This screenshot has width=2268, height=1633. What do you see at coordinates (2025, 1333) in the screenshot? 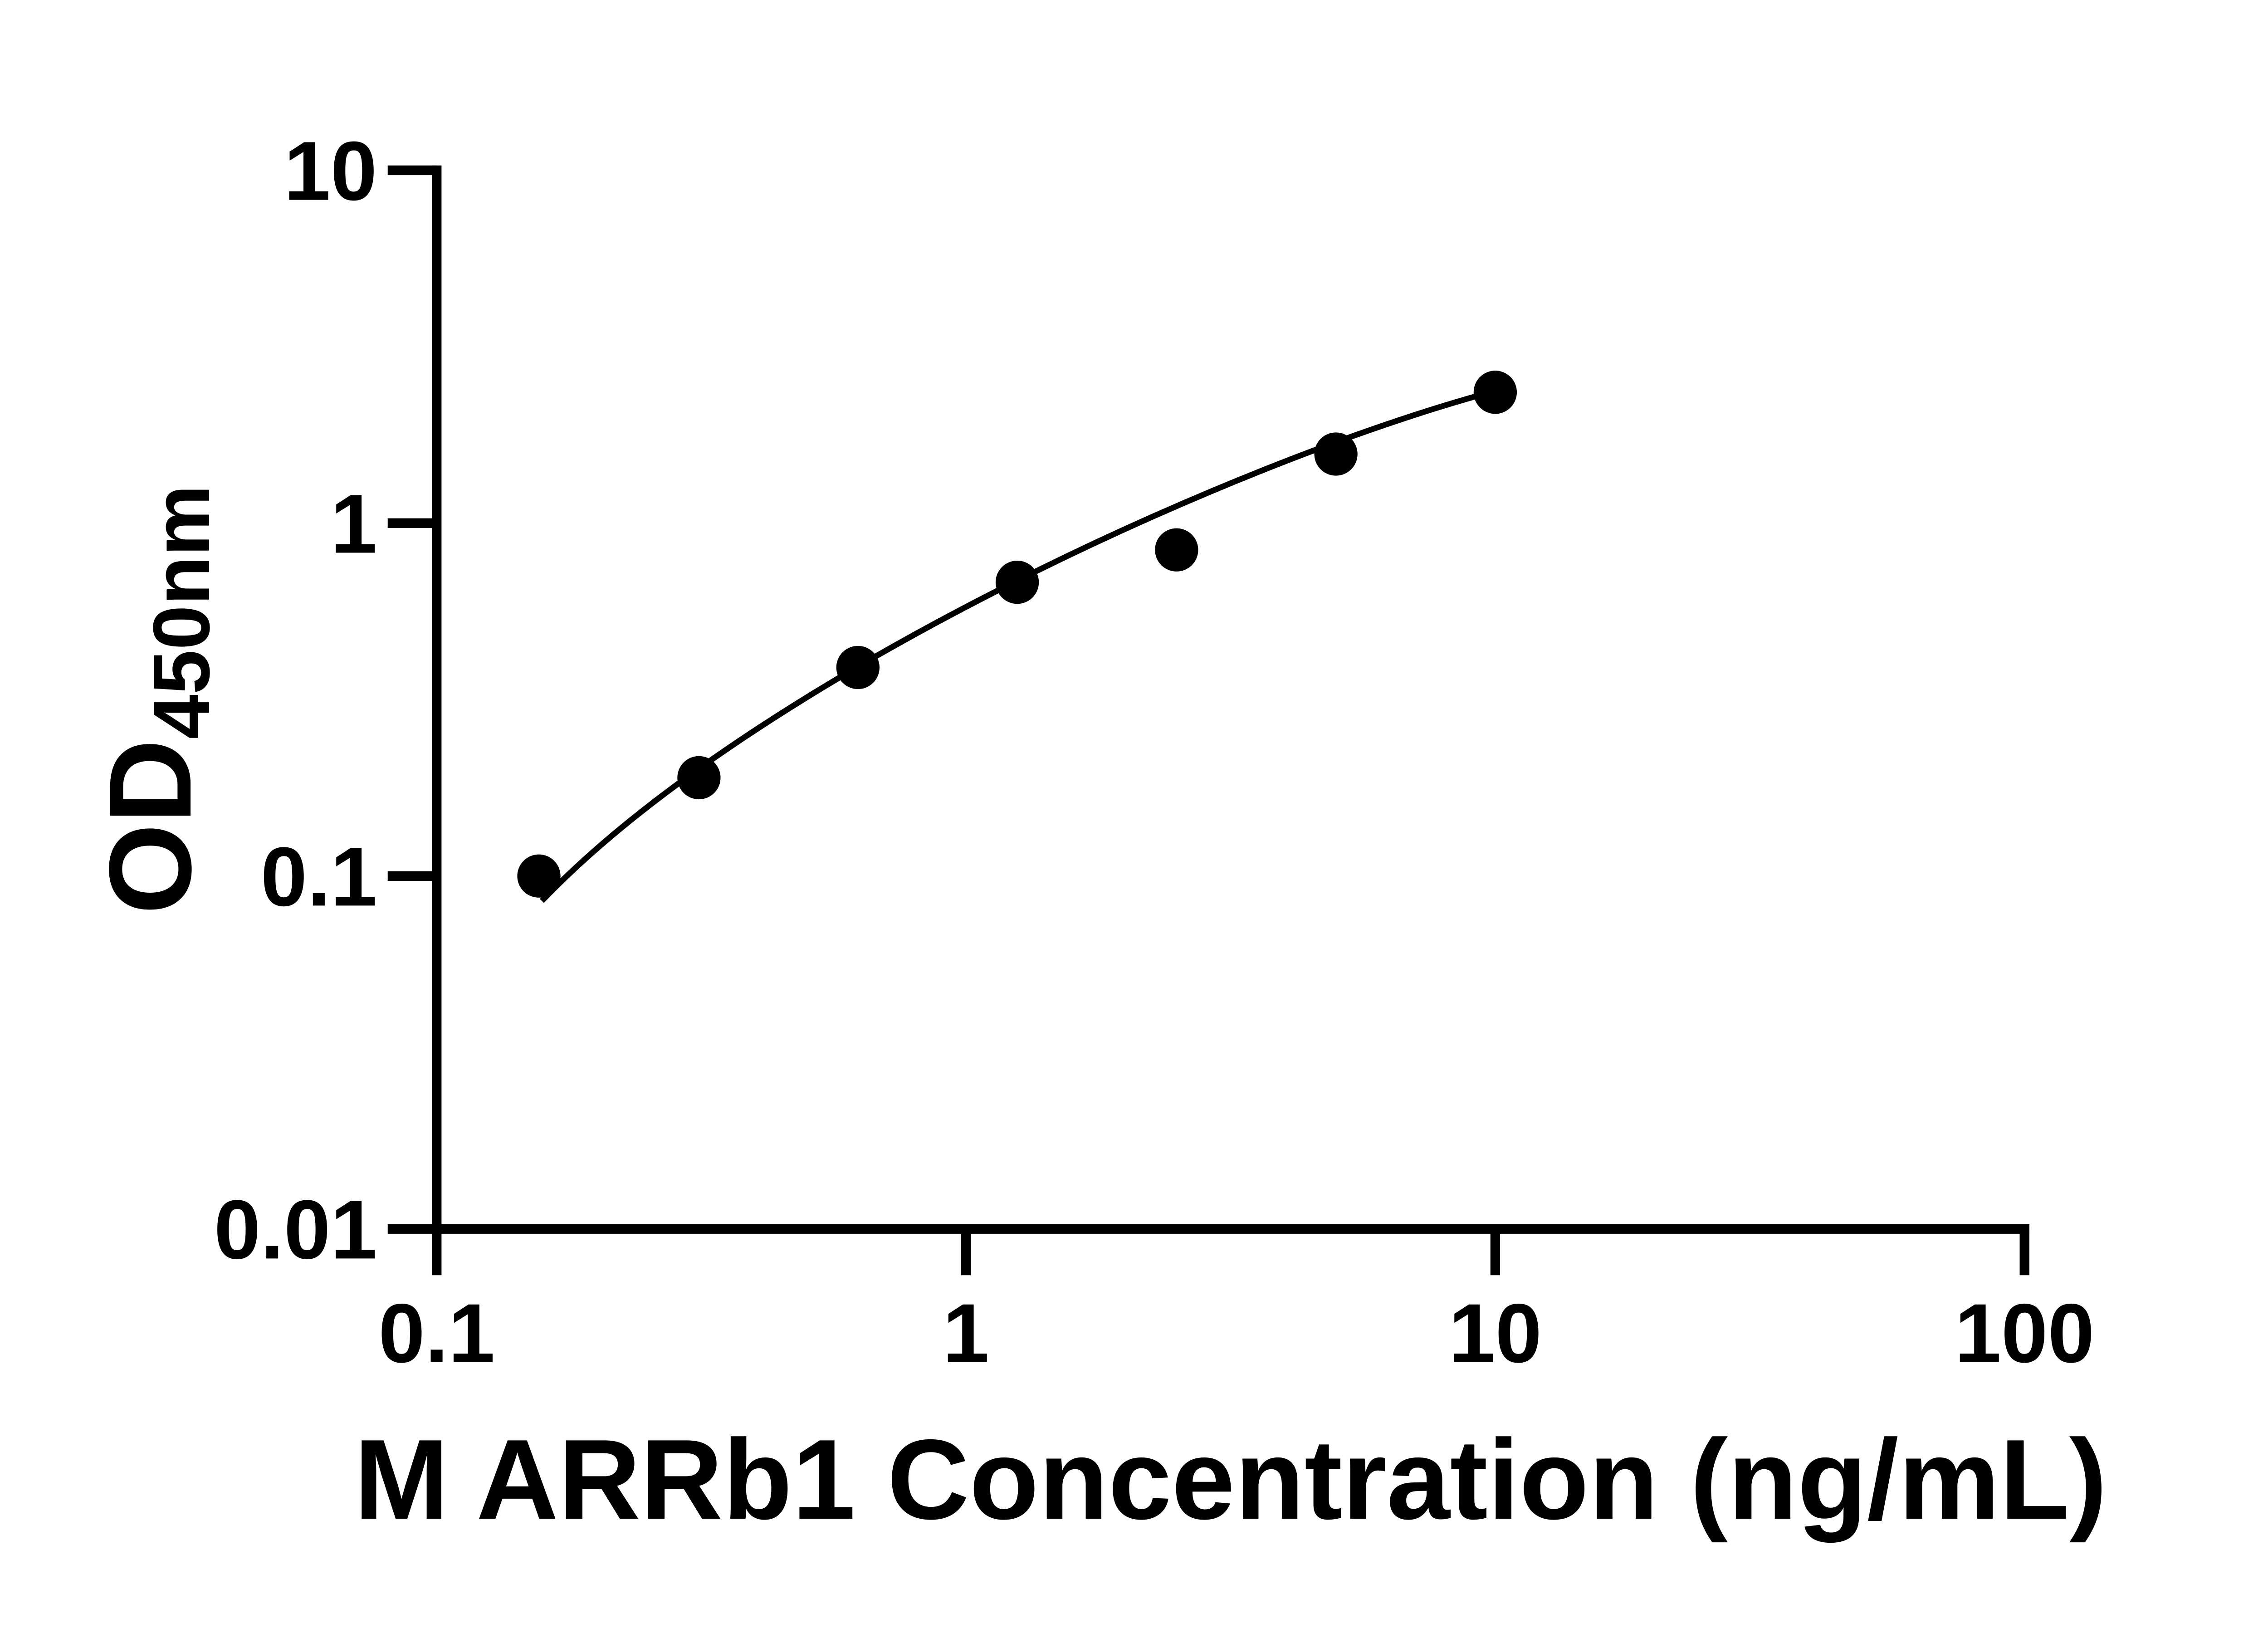
I see `x-tick-label: 100` at bounding box center [2025, 1333].